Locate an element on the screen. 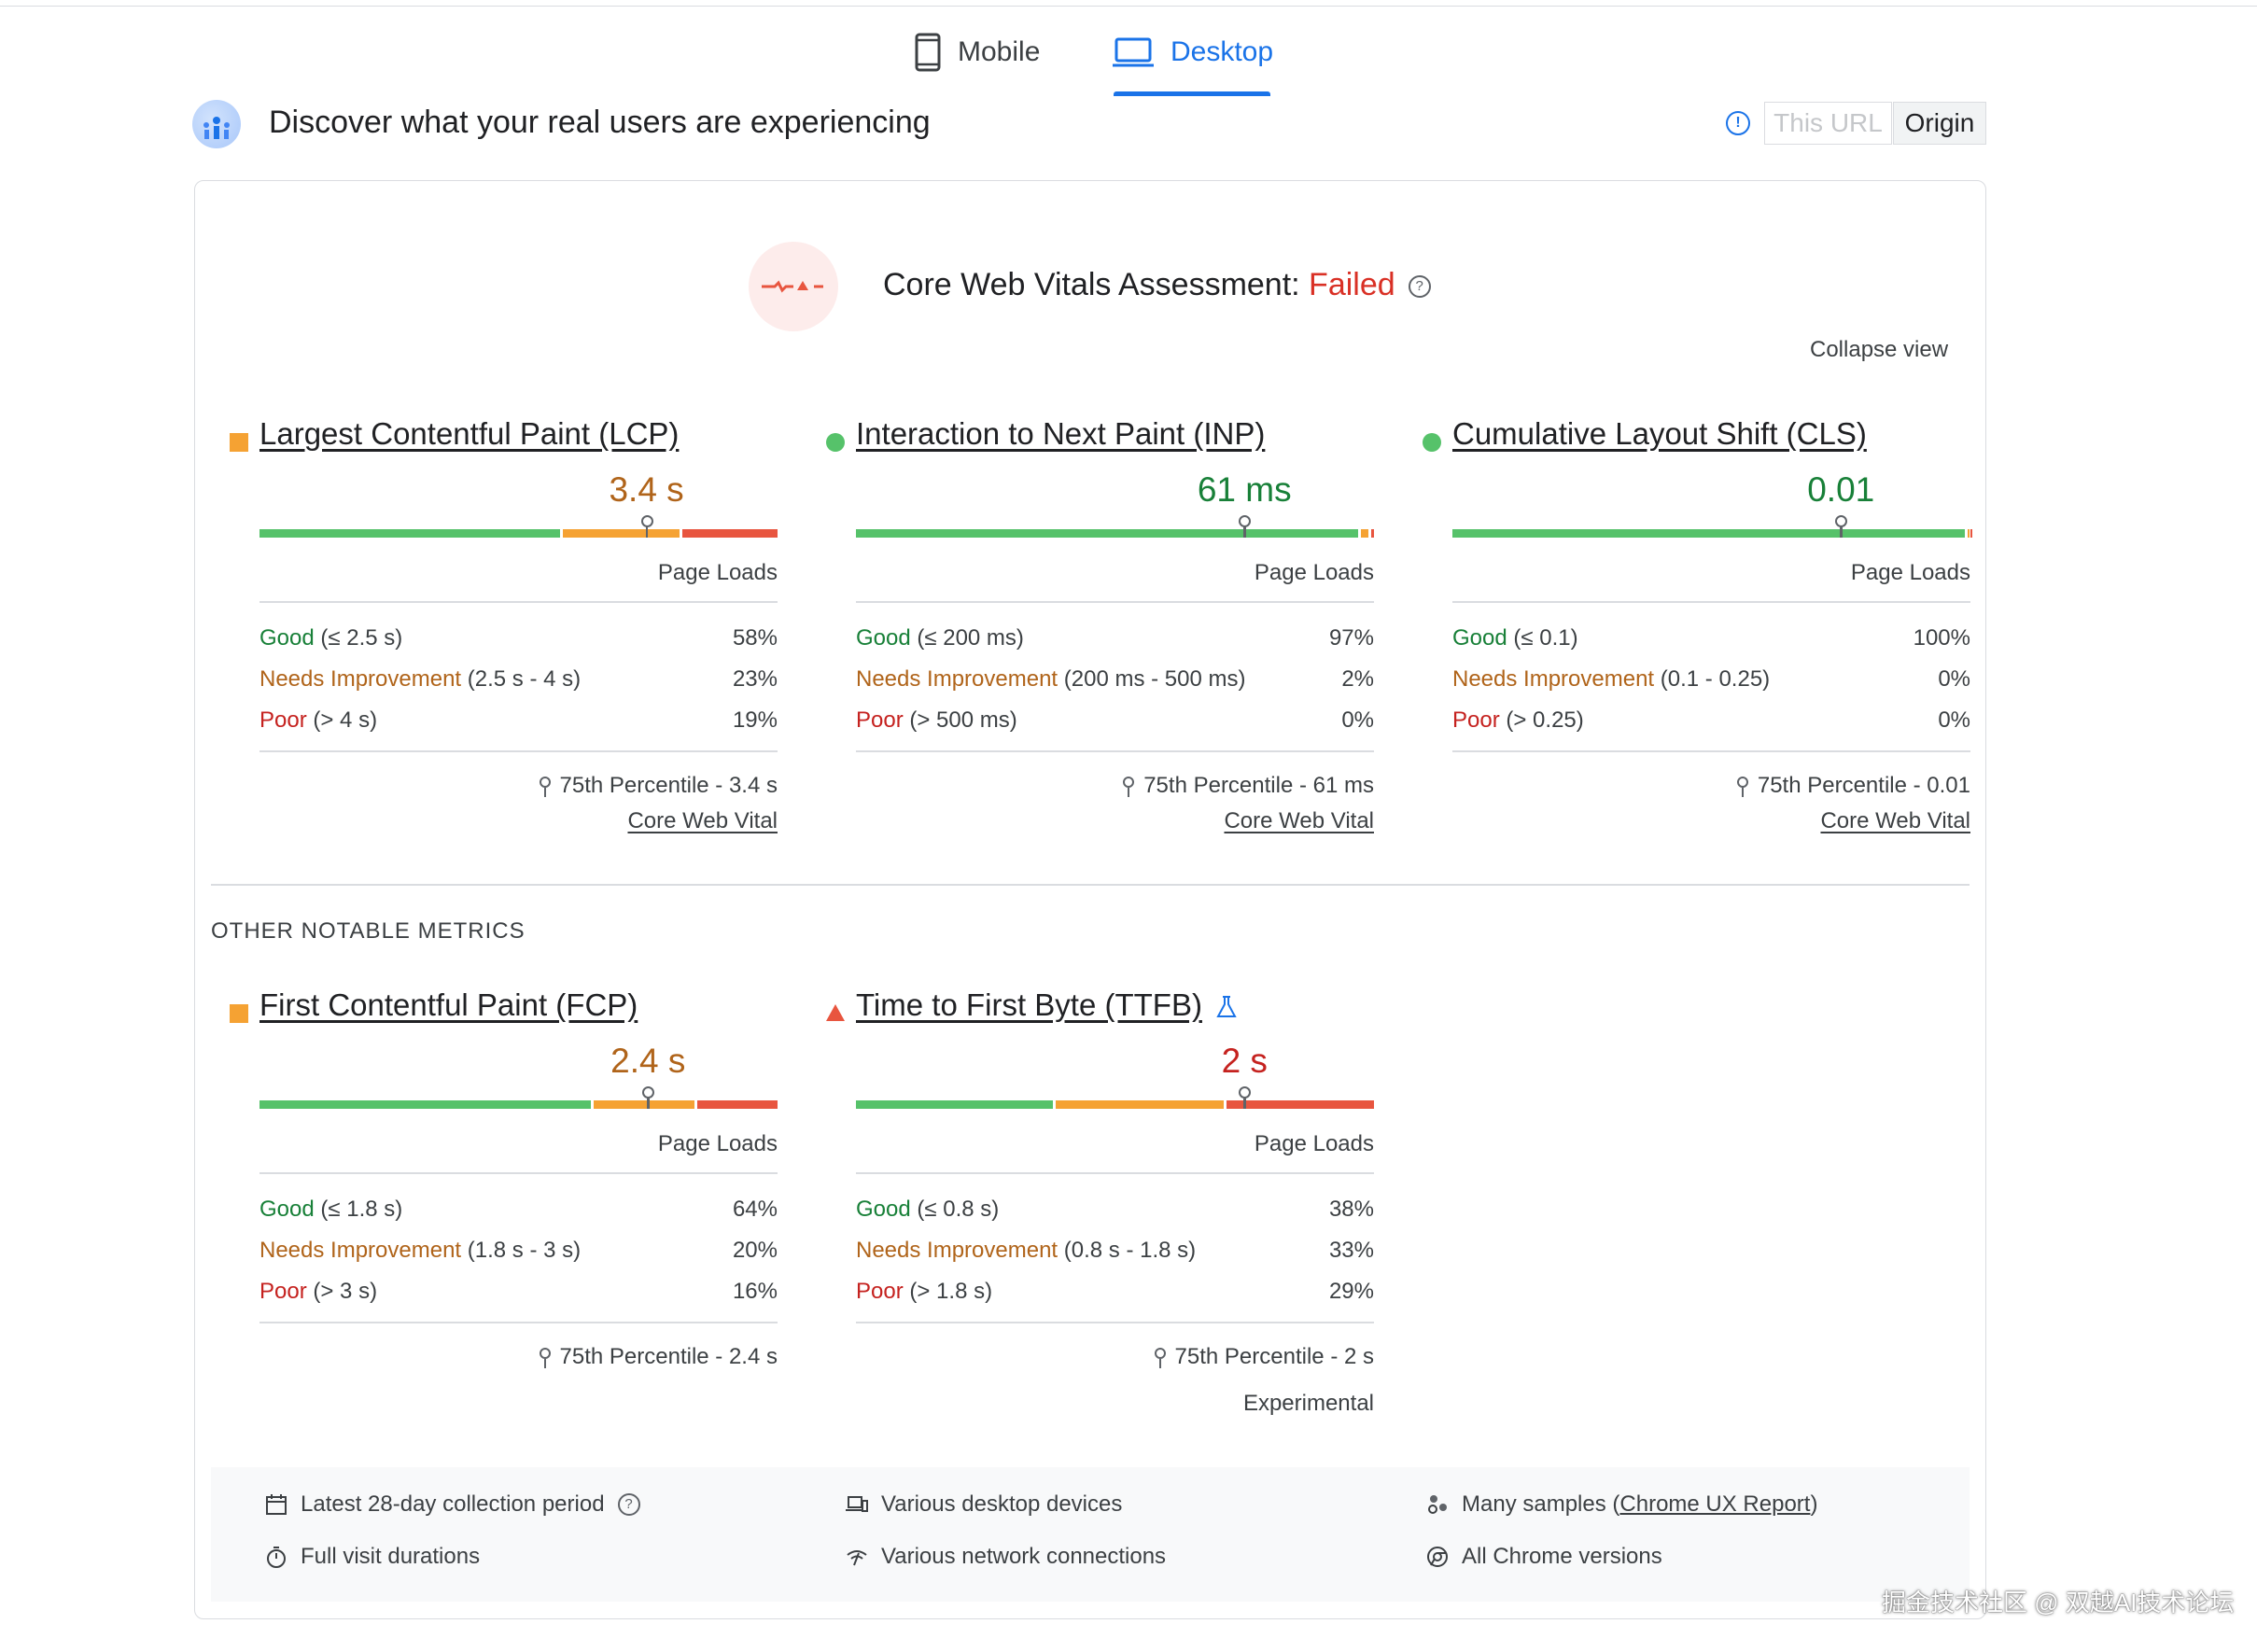 This screenshot has height=1652, width=2257. p75-value: 2 s is located at coordinates (1244, 1061).